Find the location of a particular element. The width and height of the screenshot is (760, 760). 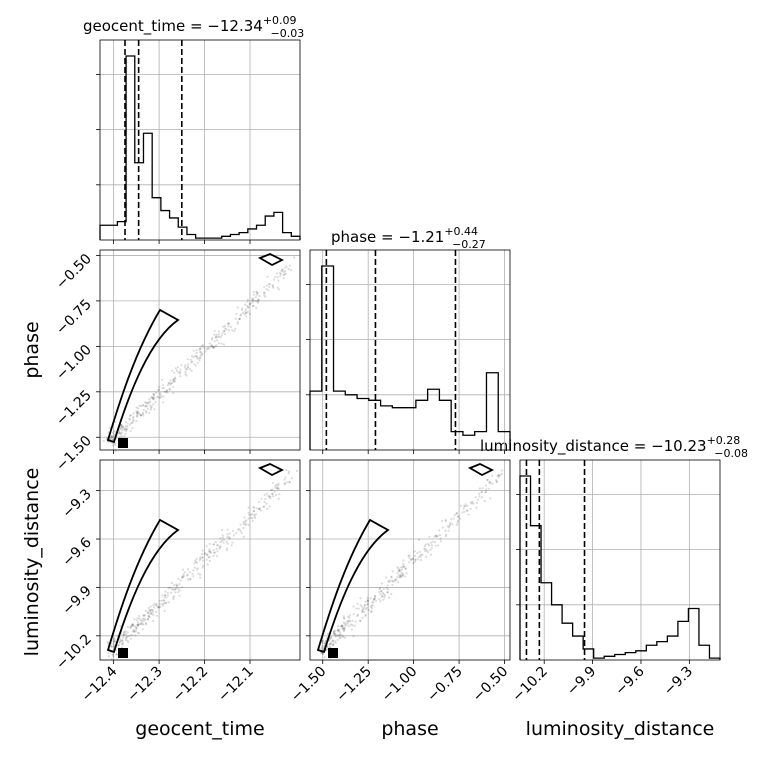

title-phase: phase = −1.21+0.44 −0.27 is located at coordinates (408, 238).